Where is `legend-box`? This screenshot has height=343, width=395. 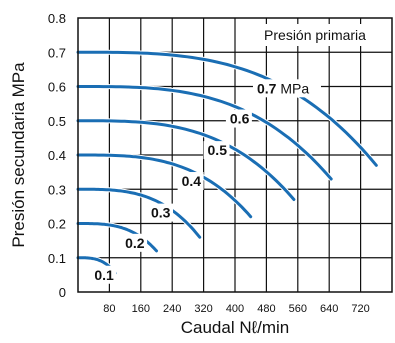 legend-box is located at coordinates (315, 35).